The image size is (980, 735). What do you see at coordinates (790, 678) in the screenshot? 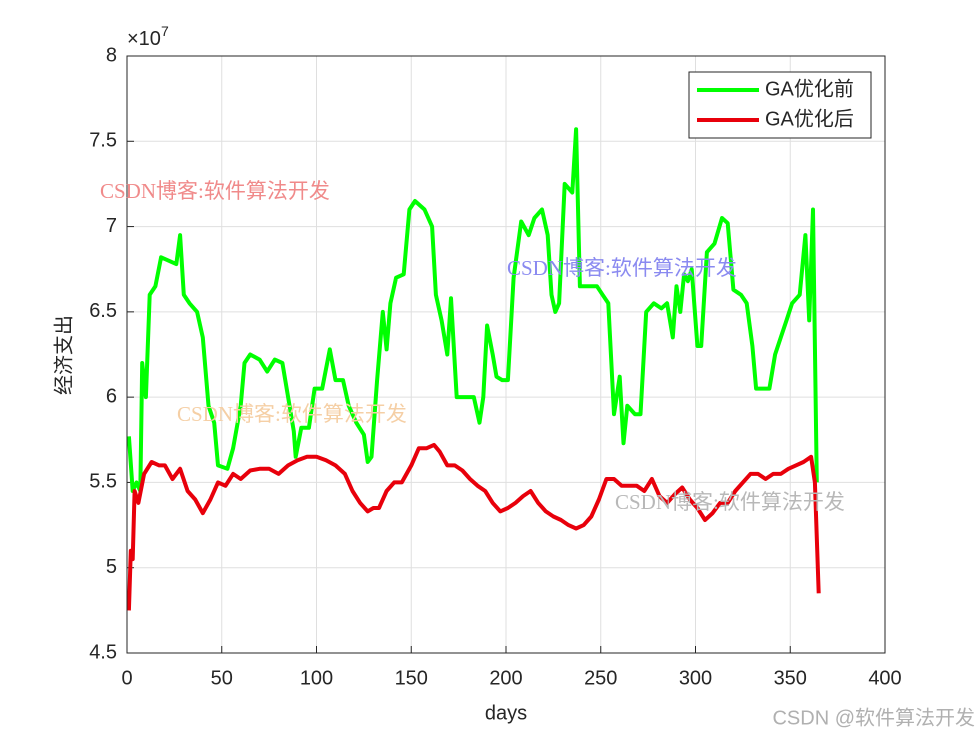
I see `x-tick-label: 350` at bounding box center [790, 678].